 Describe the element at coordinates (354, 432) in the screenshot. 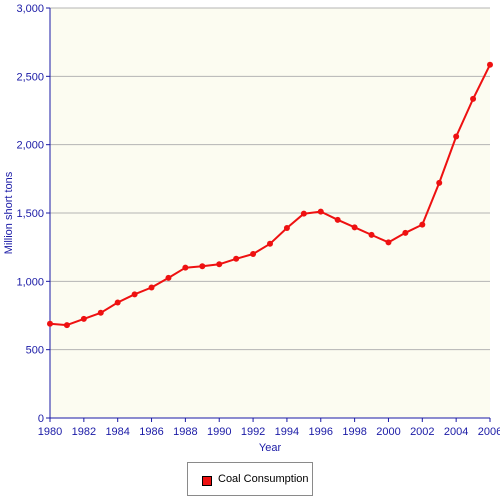

I see `x-tick-label: 1998` at that location.